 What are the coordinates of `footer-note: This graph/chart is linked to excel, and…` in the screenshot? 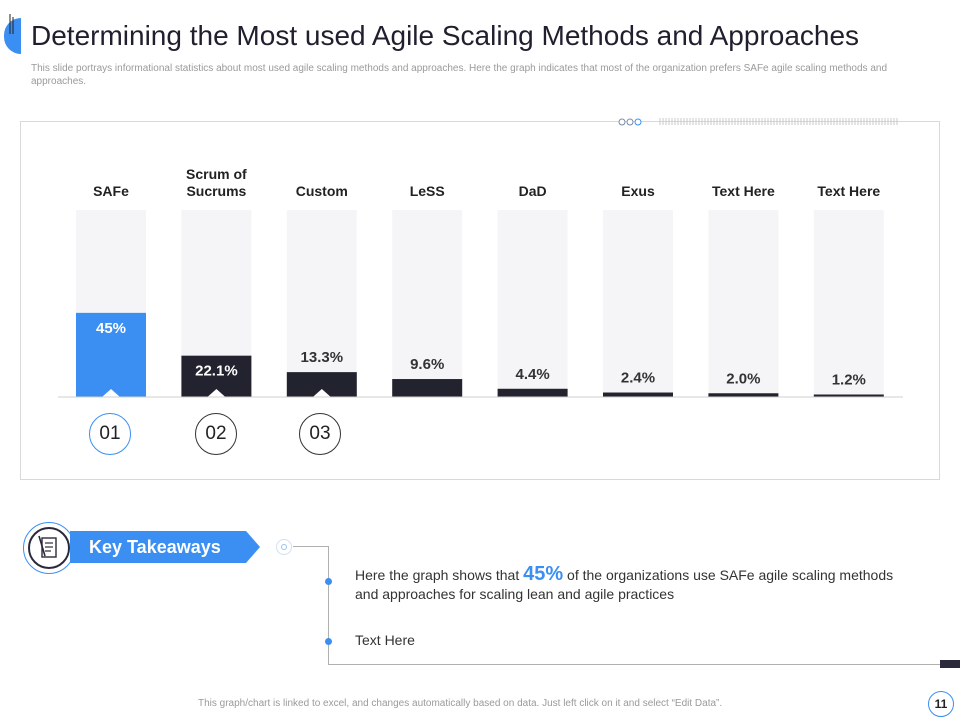 It's located at (460, 703).